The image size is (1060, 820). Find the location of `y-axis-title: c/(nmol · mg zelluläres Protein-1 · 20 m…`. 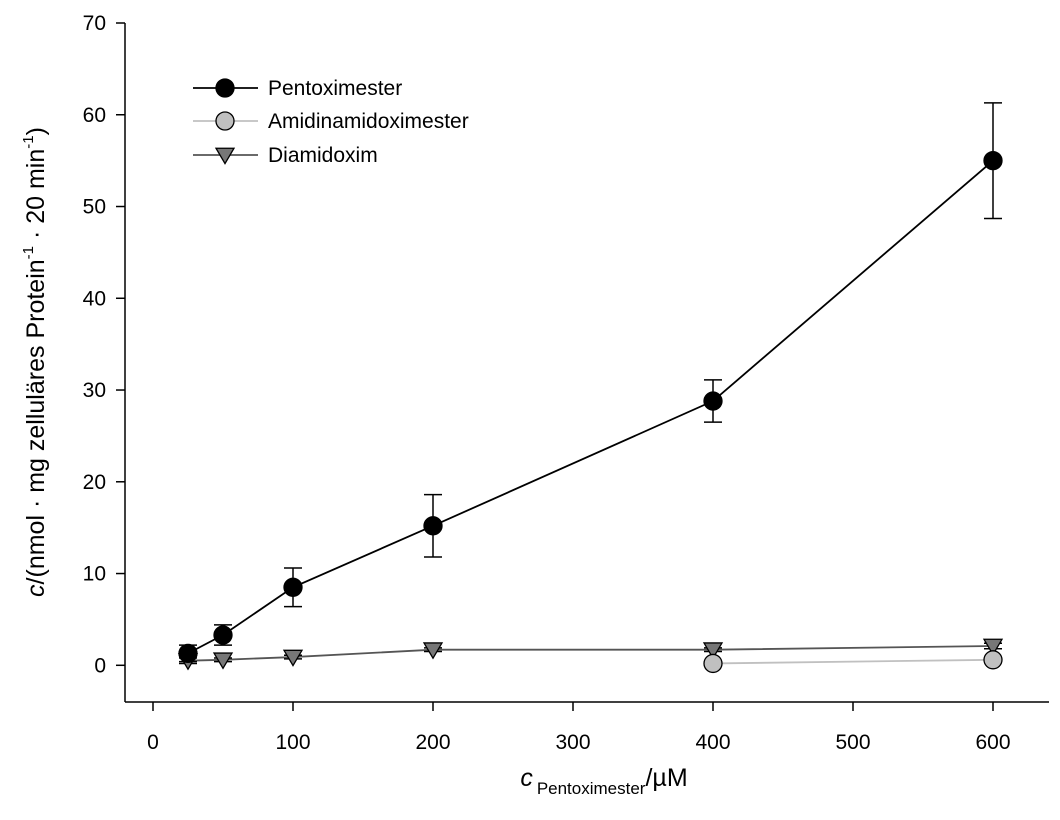

y-axis-title: c/(nmol · mg zelluläres Protein-1 · 20 m… is located at coordinates (35, 362).